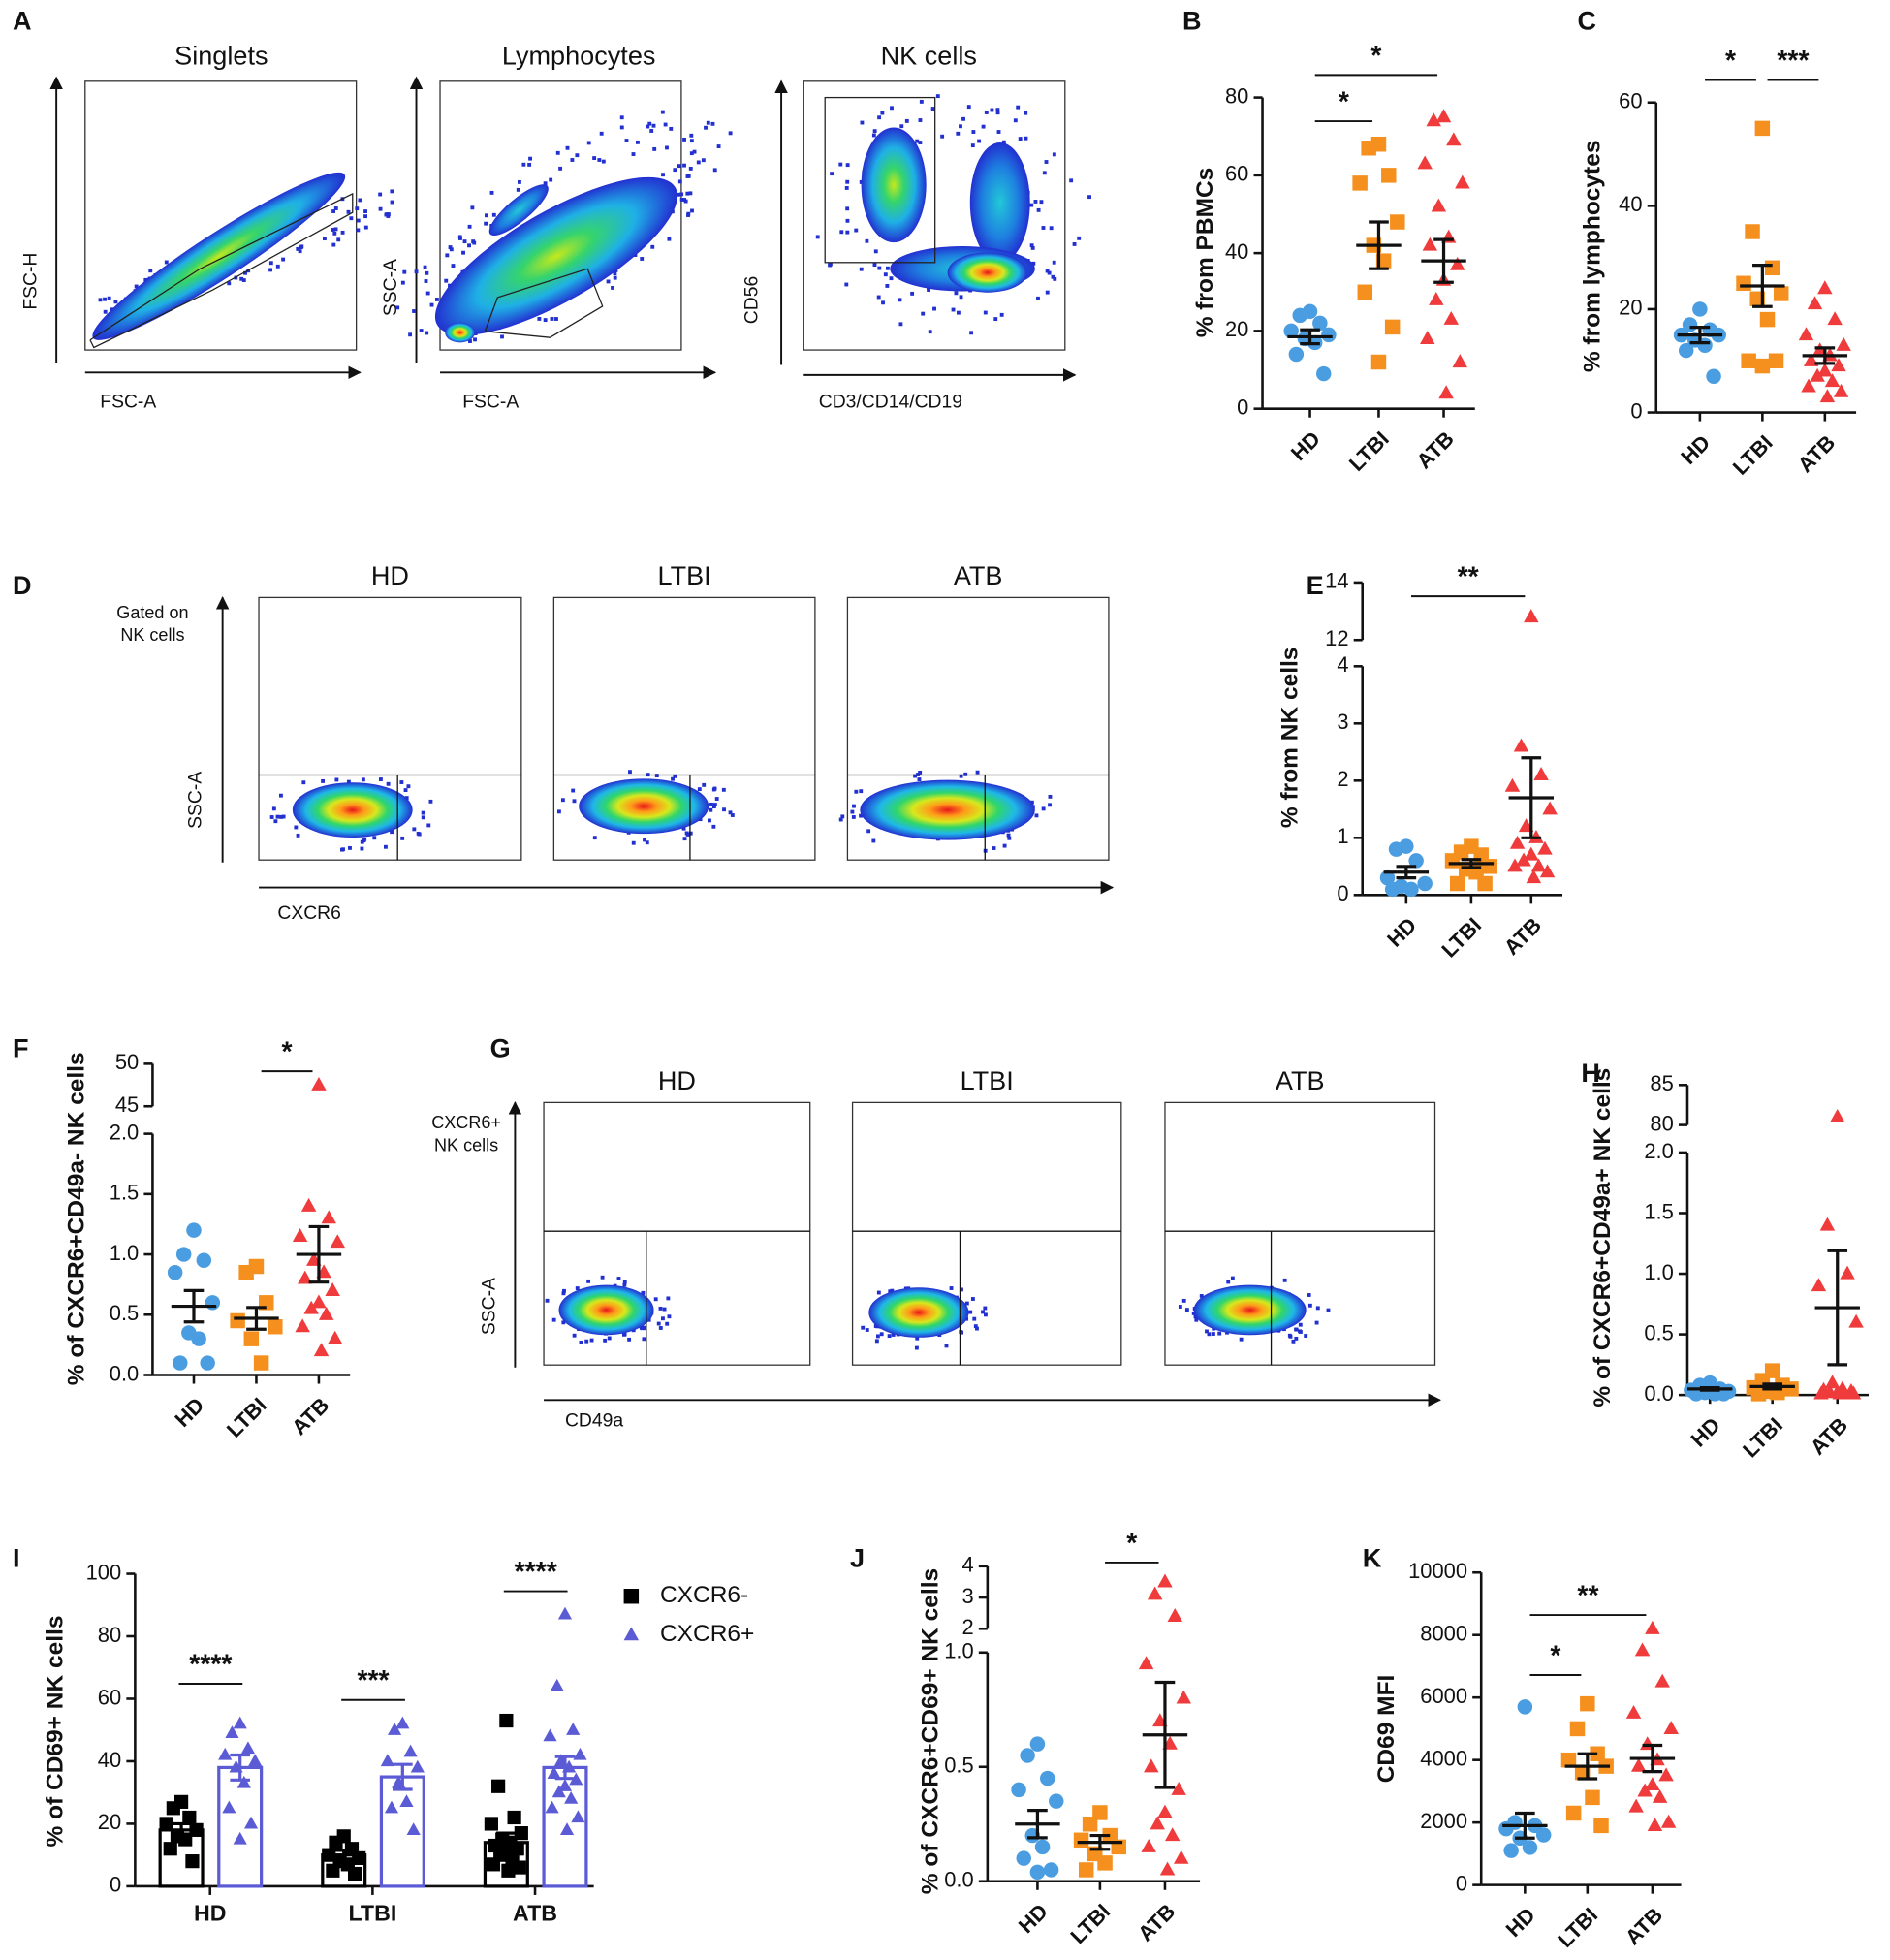 The height and width of the screenshot is (1960, 1890). I want to click on legend-label: CXCR6+, so click(707, 1634).